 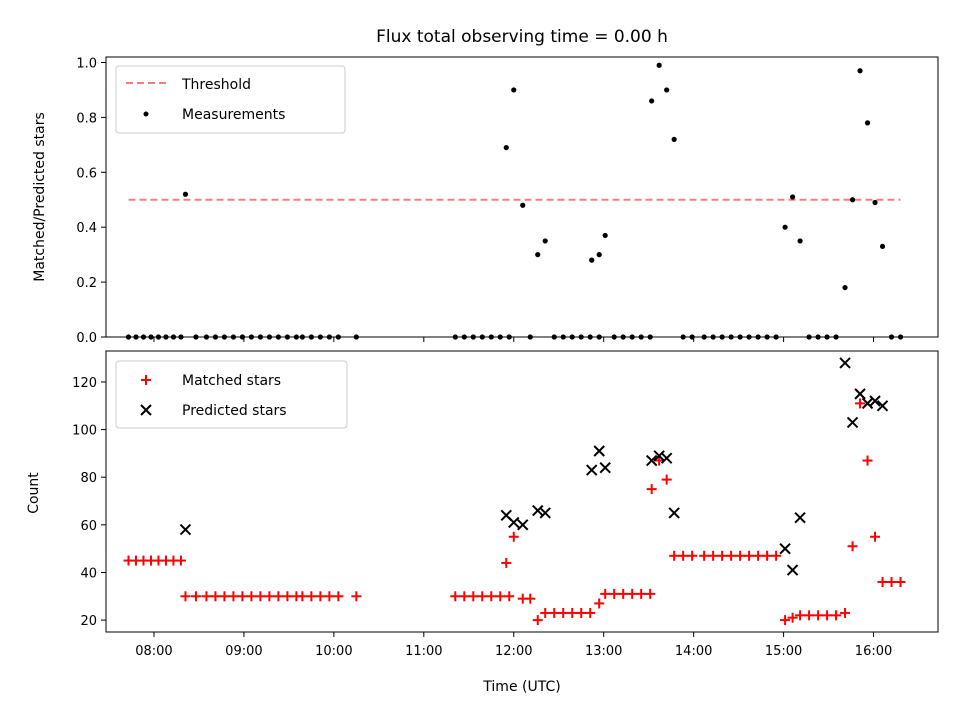 I want to click on predicted-legend-icon, so click(x=146, y=410).